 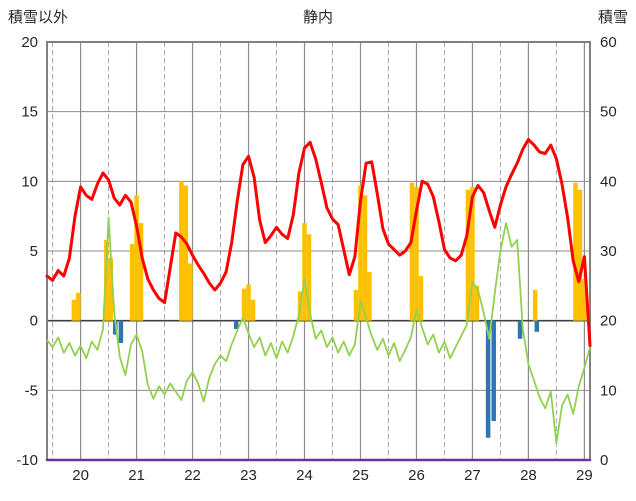 I want to click on left-axis-tick-label: 15, so click(x=29, y=112).